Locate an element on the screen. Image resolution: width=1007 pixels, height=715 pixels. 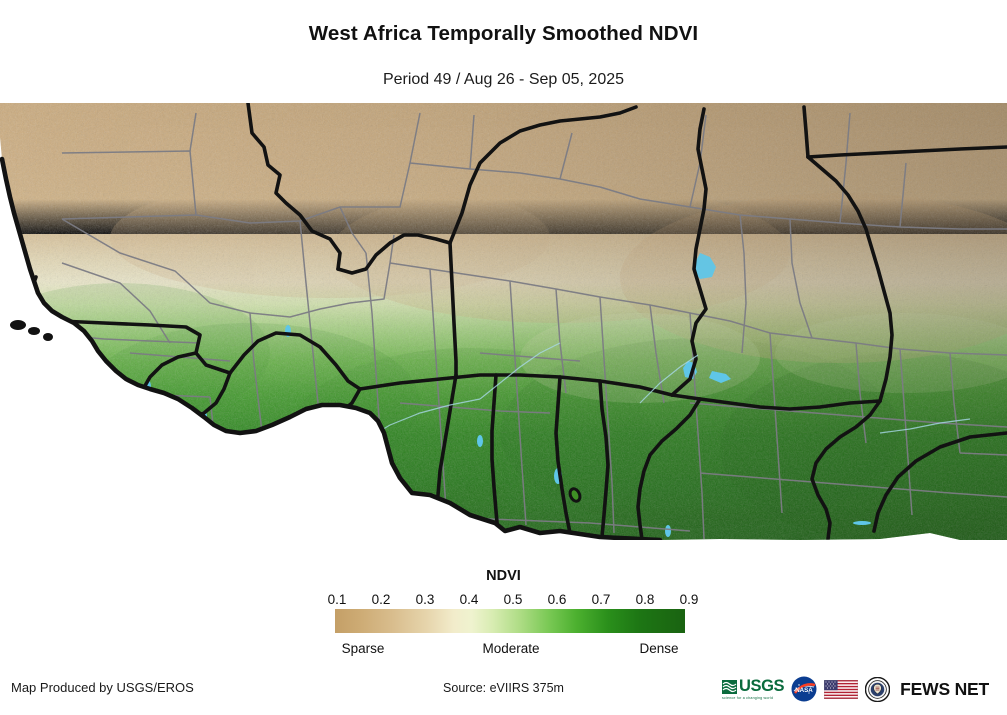
island-marker is located at coordinates (575, 495).